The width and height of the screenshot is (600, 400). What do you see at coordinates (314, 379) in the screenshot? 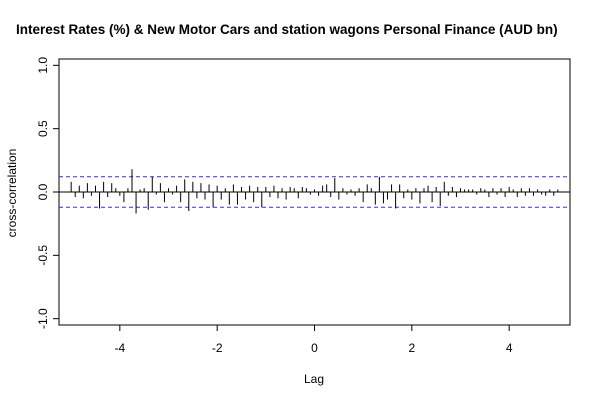
I see `x-axis-label: Lag` at bounding box center [314, 379].